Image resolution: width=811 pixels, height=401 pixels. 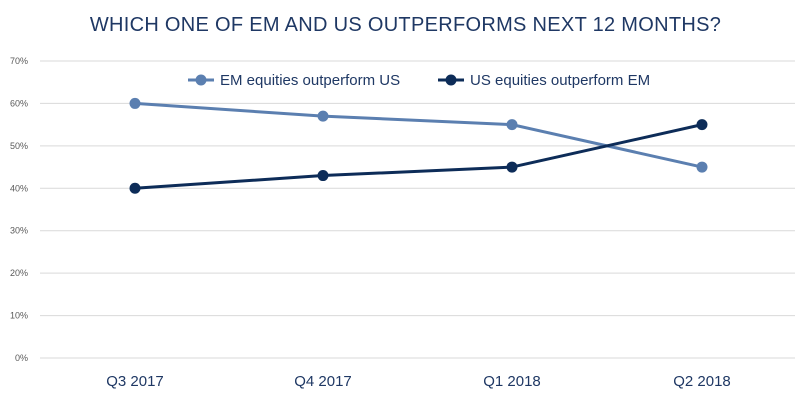 I want to click on x-tick-label: Q2 2018, so click(x=702, y=381).